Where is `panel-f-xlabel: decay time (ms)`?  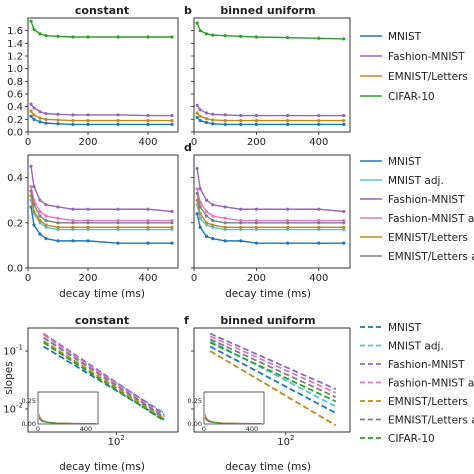 panel-f-xlabel: decay time (ms) is located at coordinates (268, 467).